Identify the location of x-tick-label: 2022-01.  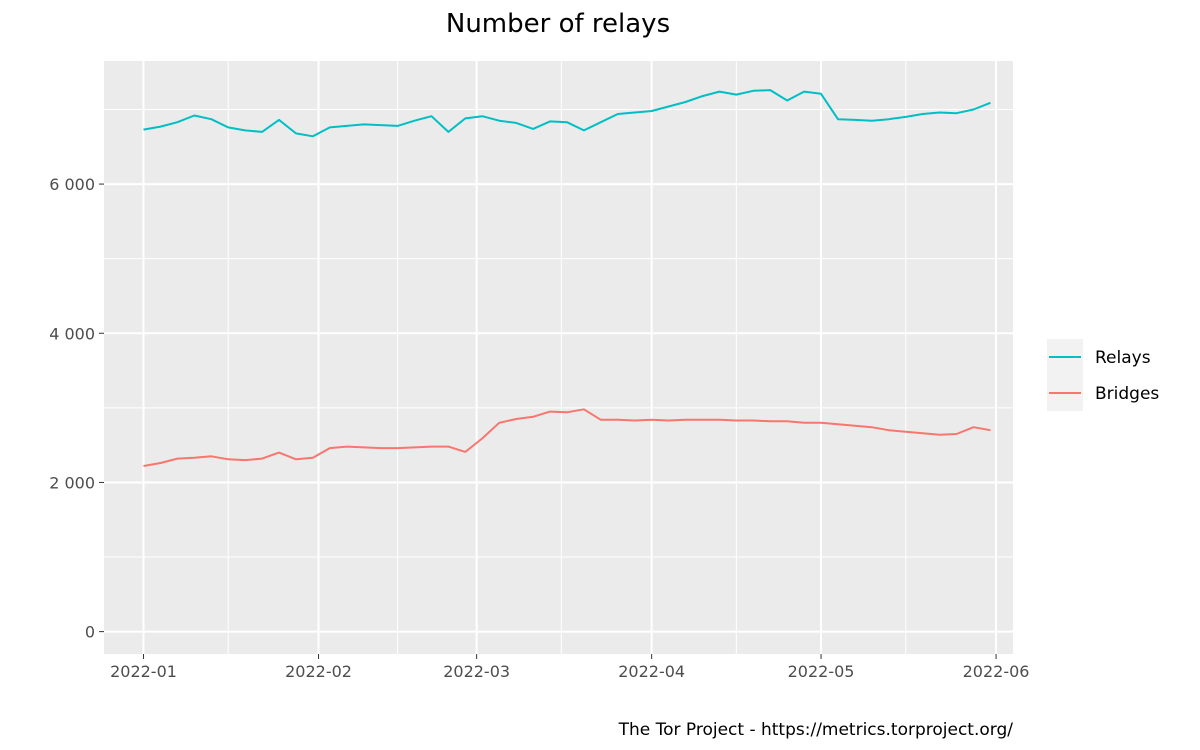
(143, 671).